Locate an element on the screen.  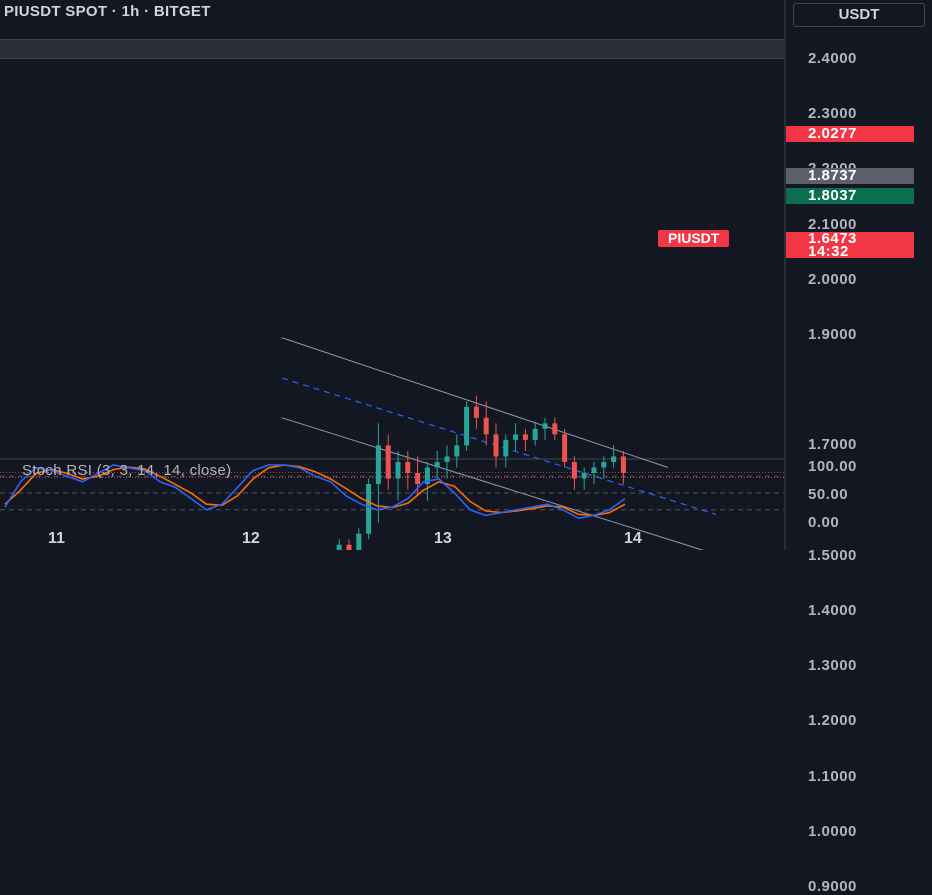
price-tick: 1.3000 is located at coordinates (832, 666).